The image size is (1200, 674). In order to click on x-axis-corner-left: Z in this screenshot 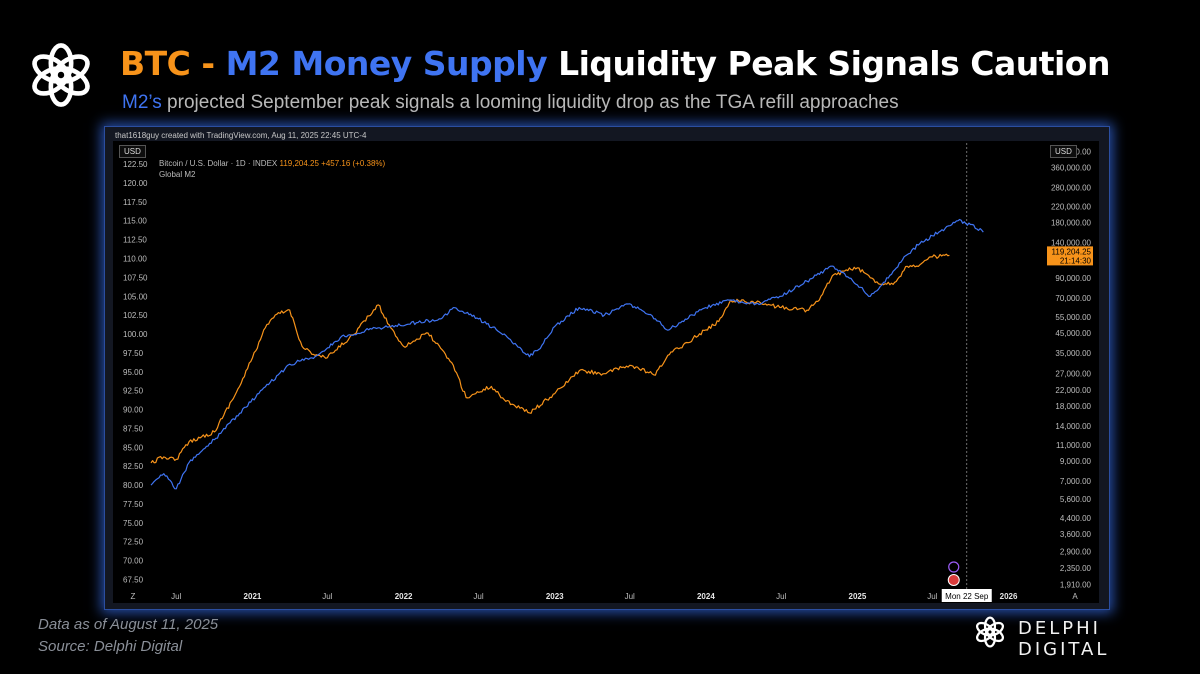, I will do `click(133, 596)`.